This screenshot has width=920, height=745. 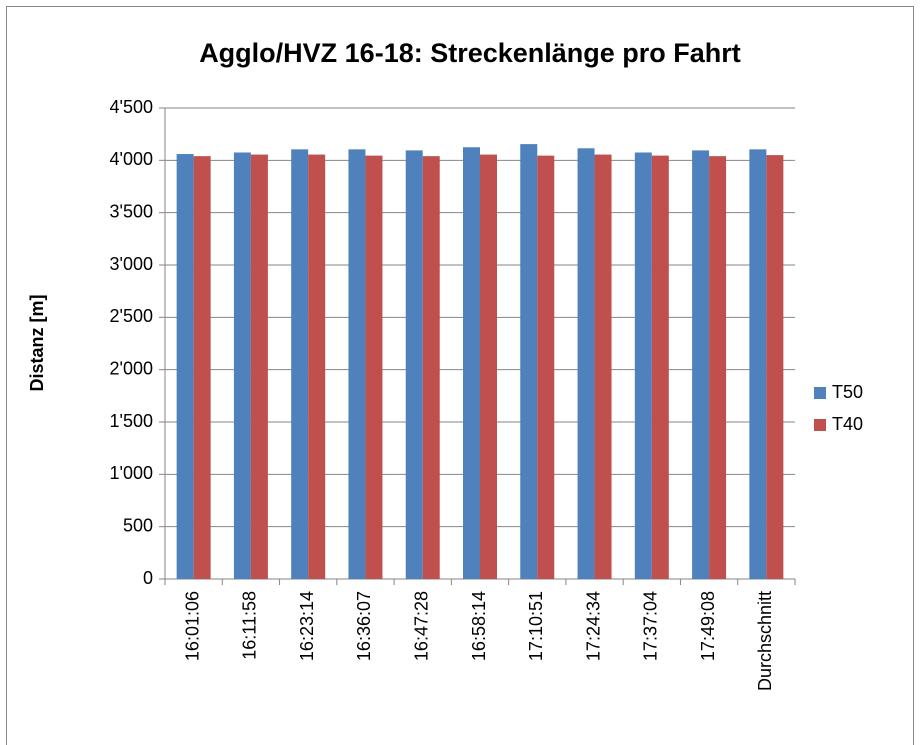 What do you see at coordinates (847, 424) in the screenshot?
I see `legend-label: T40` at bounding box center [847, 424].